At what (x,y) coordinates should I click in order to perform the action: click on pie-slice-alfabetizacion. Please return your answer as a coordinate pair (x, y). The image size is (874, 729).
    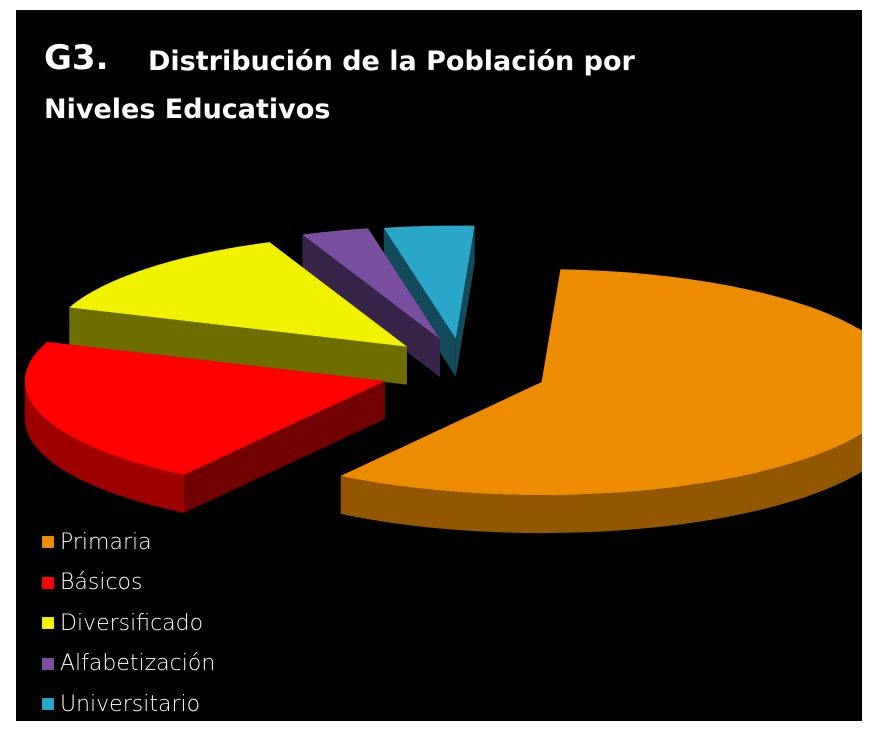
    Looking at the image, I should click on (371, 303).